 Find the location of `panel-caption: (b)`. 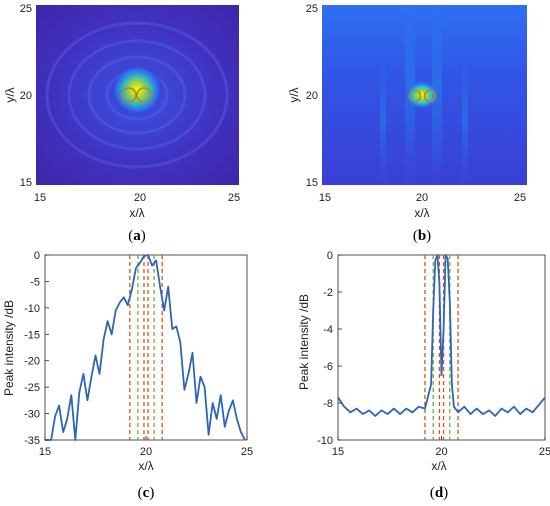

panel-caption: (b) is located at coordinates (422, 236).